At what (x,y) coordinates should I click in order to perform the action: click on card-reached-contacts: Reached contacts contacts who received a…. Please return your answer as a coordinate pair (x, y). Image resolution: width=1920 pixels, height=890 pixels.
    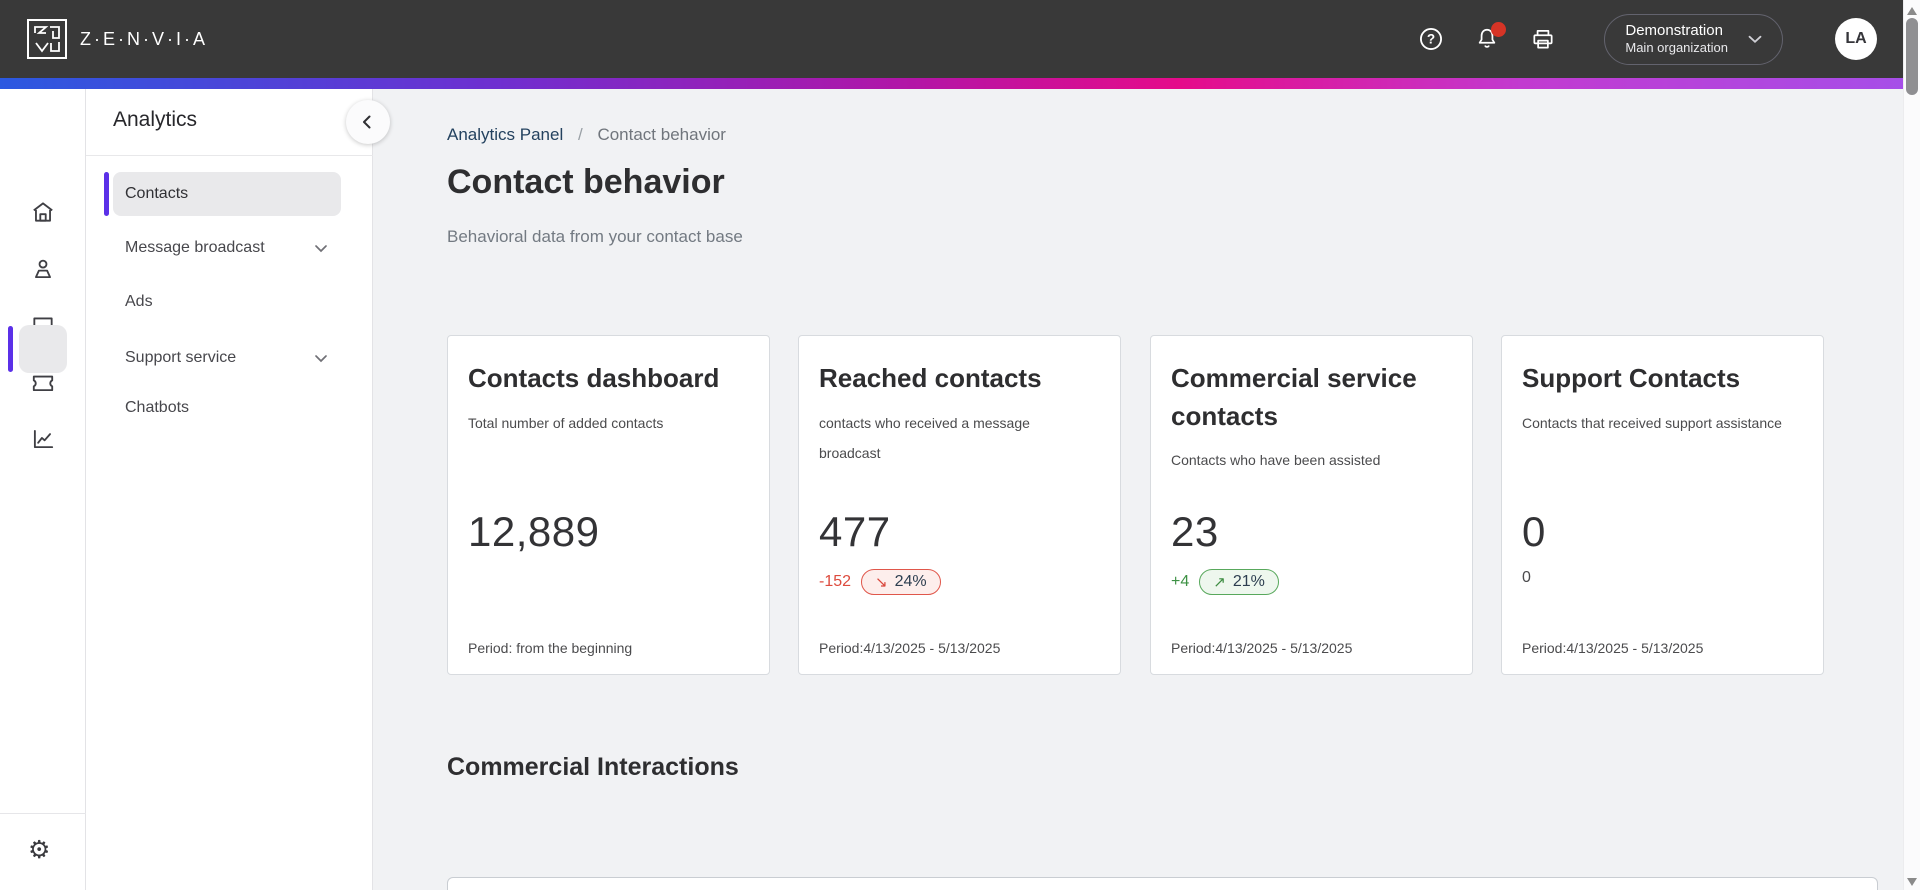
    Looking at the image, I should click on (959, 505).